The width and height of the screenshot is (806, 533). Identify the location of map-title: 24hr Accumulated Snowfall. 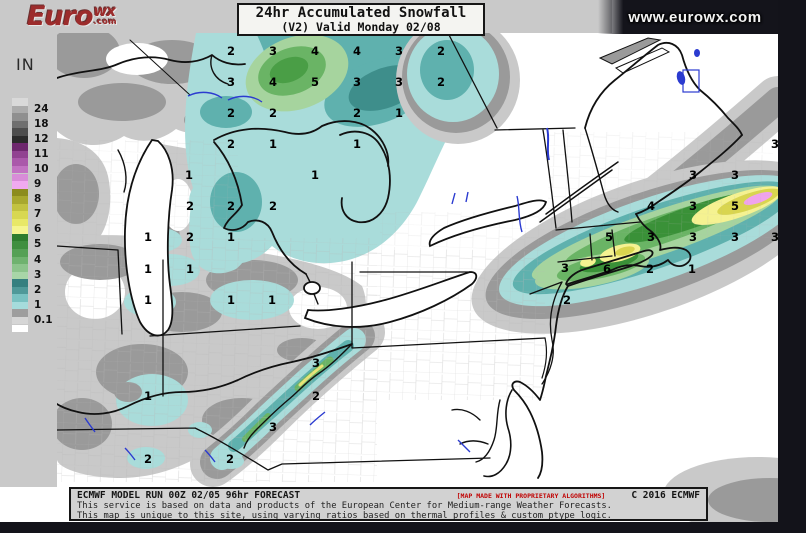
(361, 13).